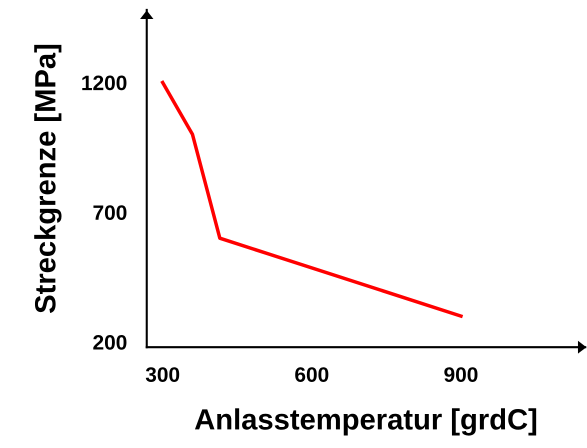 This screenshot has width=587, height=448. I want to click on y-tick-label: 200, so click(109, 342).